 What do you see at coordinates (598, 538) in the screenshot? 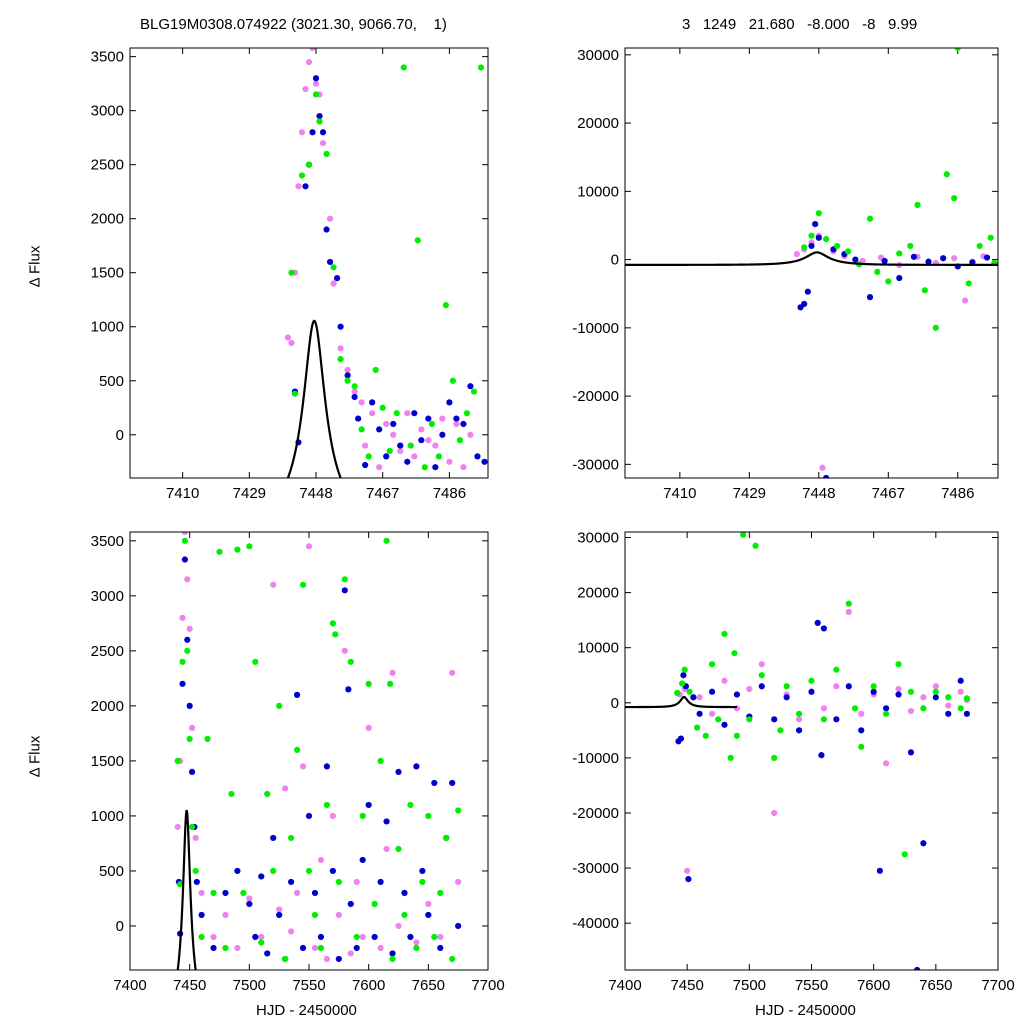
I see `bottom-right-ytick-label: 30000` at bounding box center [598, 538].